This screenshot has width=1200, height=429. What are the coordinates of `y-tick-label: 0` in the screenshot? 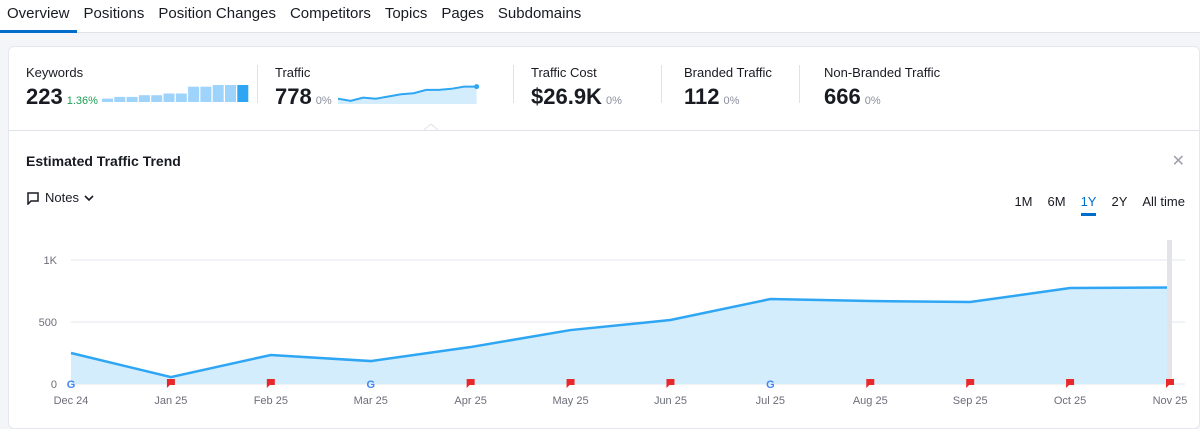 It's located at (54, 385).